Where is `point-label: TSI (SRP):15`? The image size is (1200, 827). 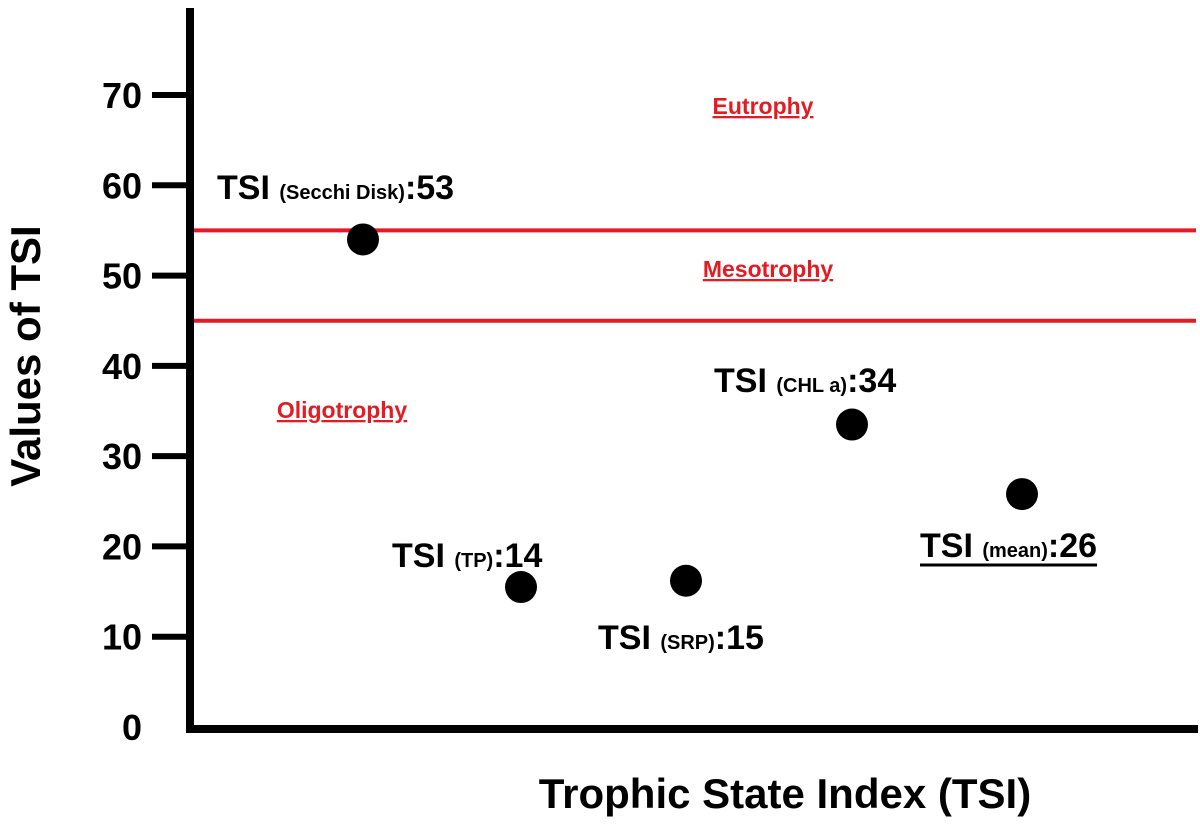 point-label: TSI (SRP):15 is located at coordinates (681, 638).